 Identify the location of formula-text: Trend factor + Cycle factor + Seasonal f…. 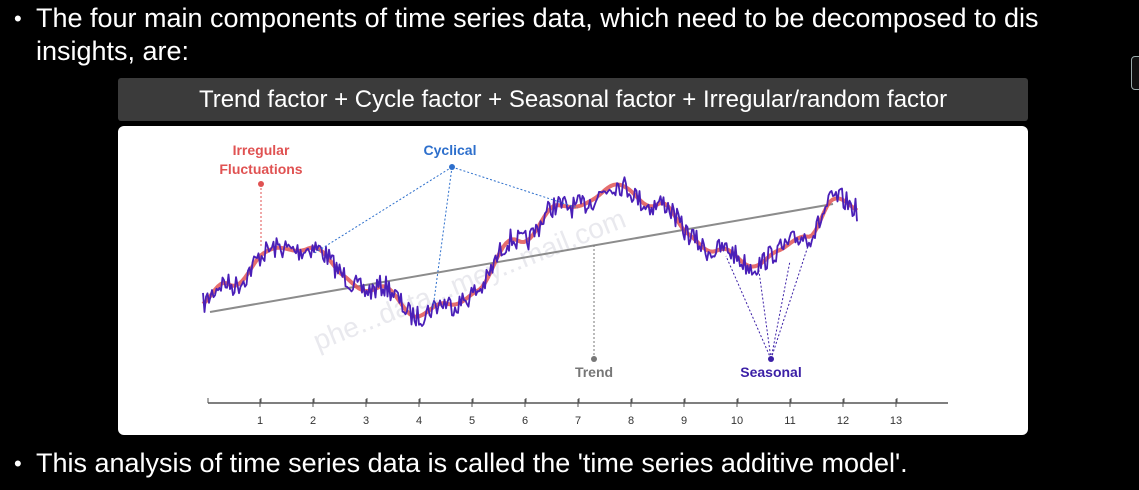
(573, 99).